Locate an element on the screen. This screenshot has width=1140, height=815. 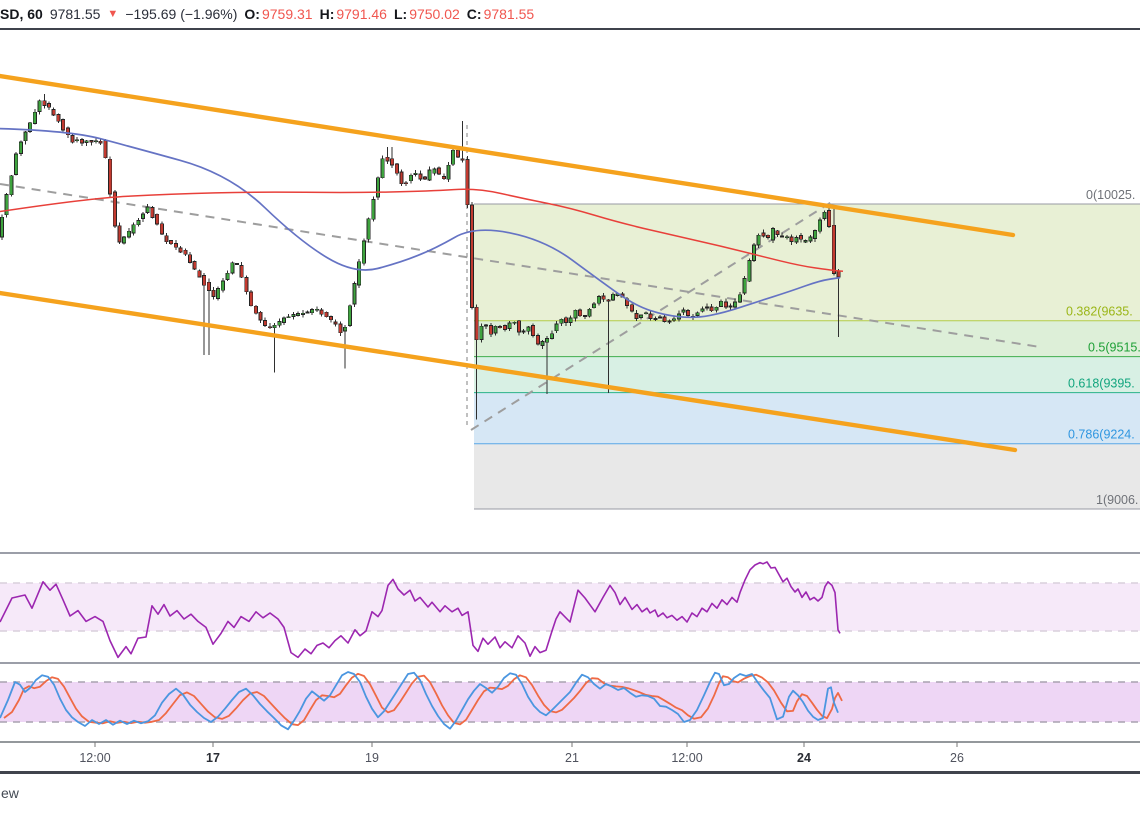
stoch-d-line is located at coordinates (423, 699).